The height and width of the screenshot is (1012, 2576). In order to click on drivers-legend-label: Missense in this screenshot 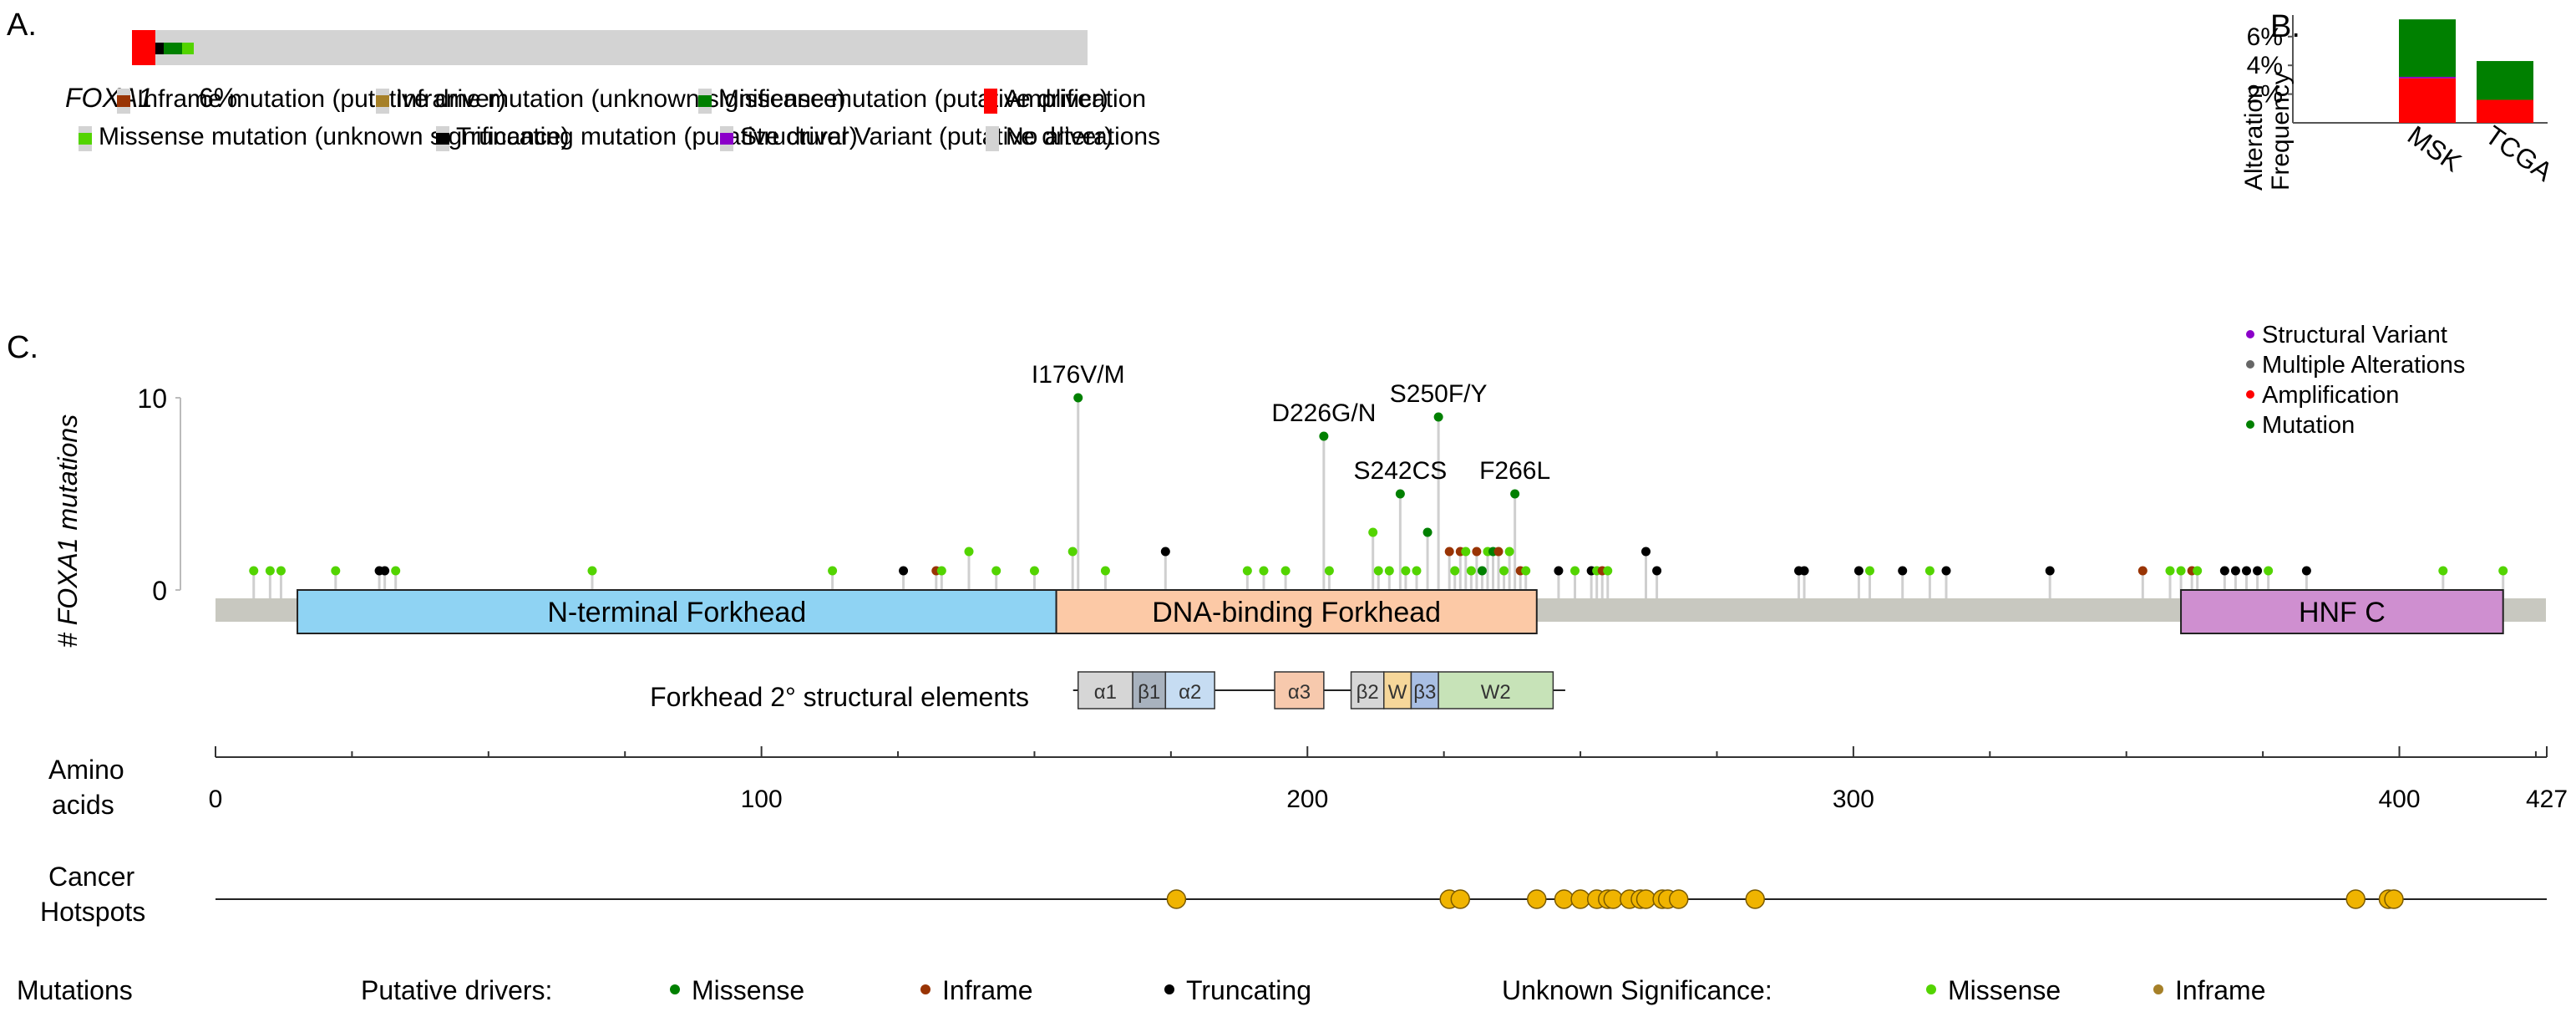, I will do `click(748, 990)`.